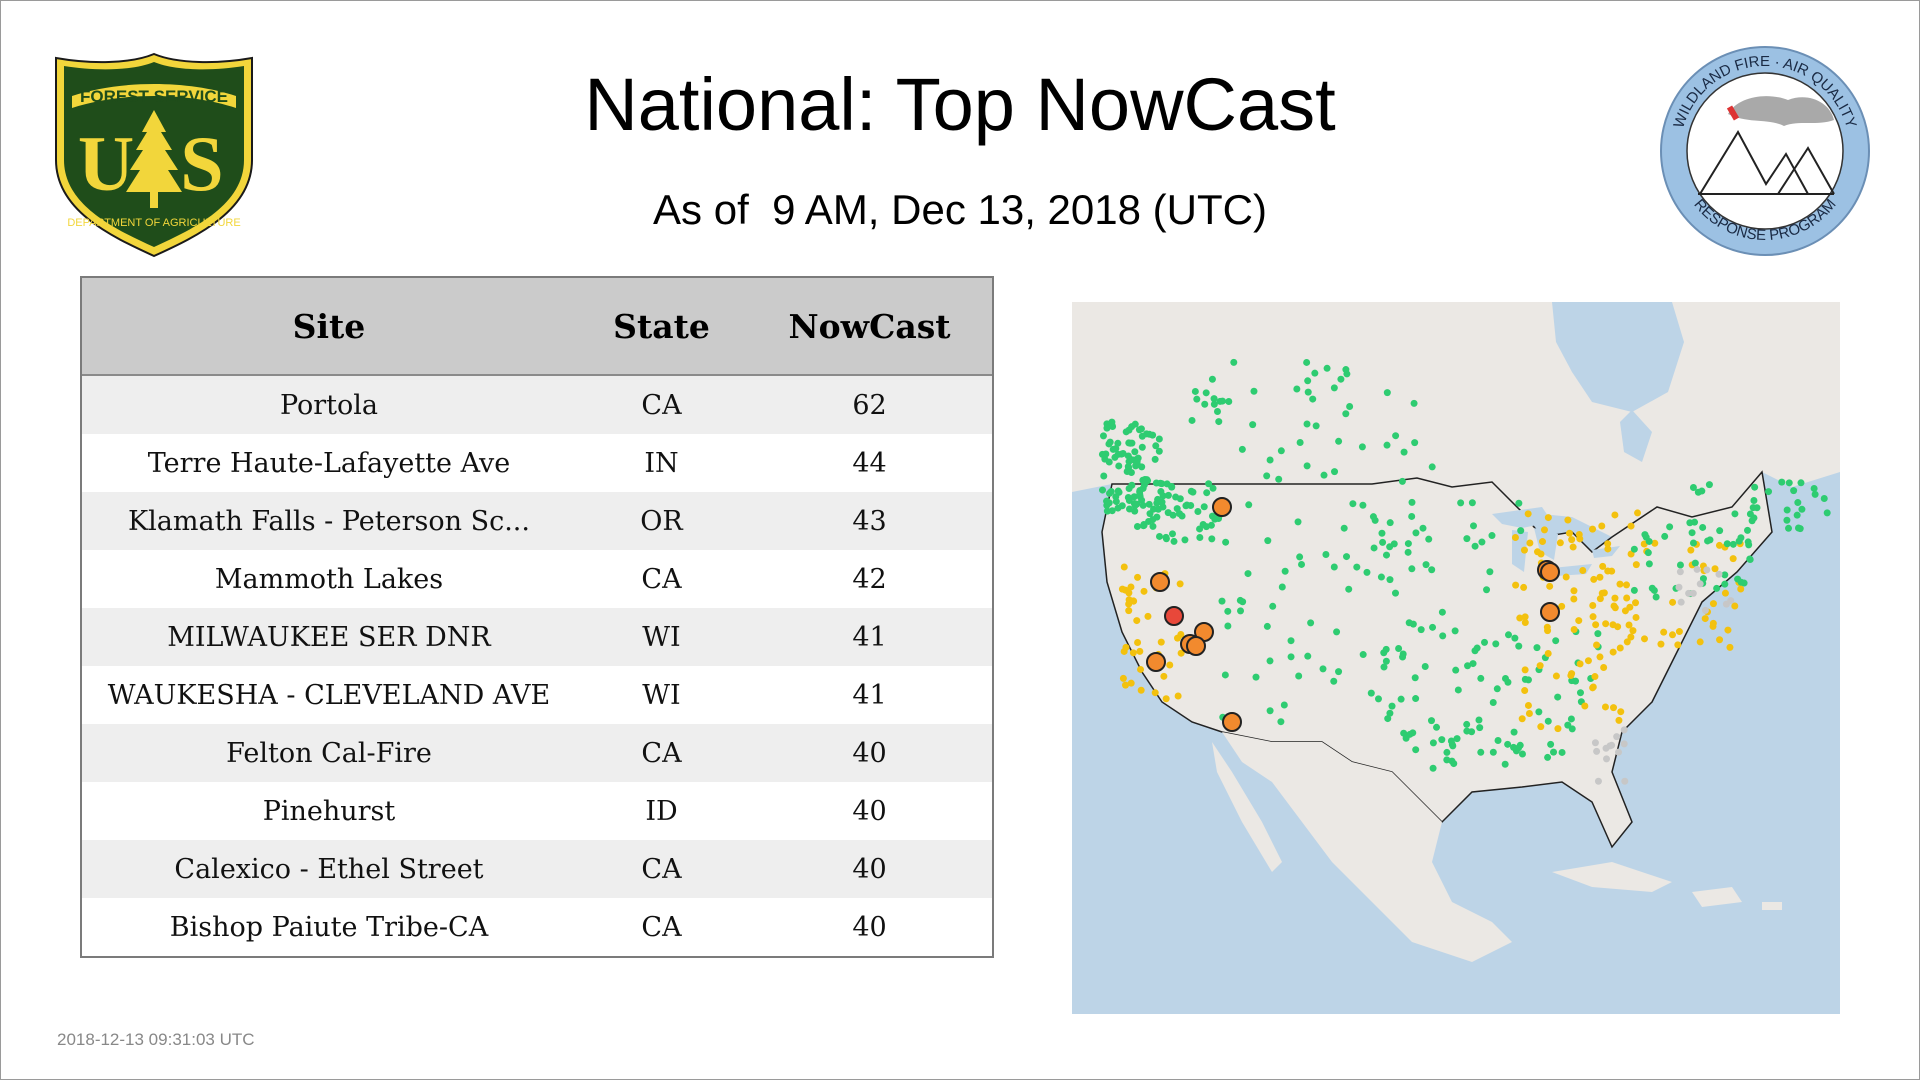  Describe the element at coordinates (661, 753) in the screenshot. I see `cell-state: CA` at that location.